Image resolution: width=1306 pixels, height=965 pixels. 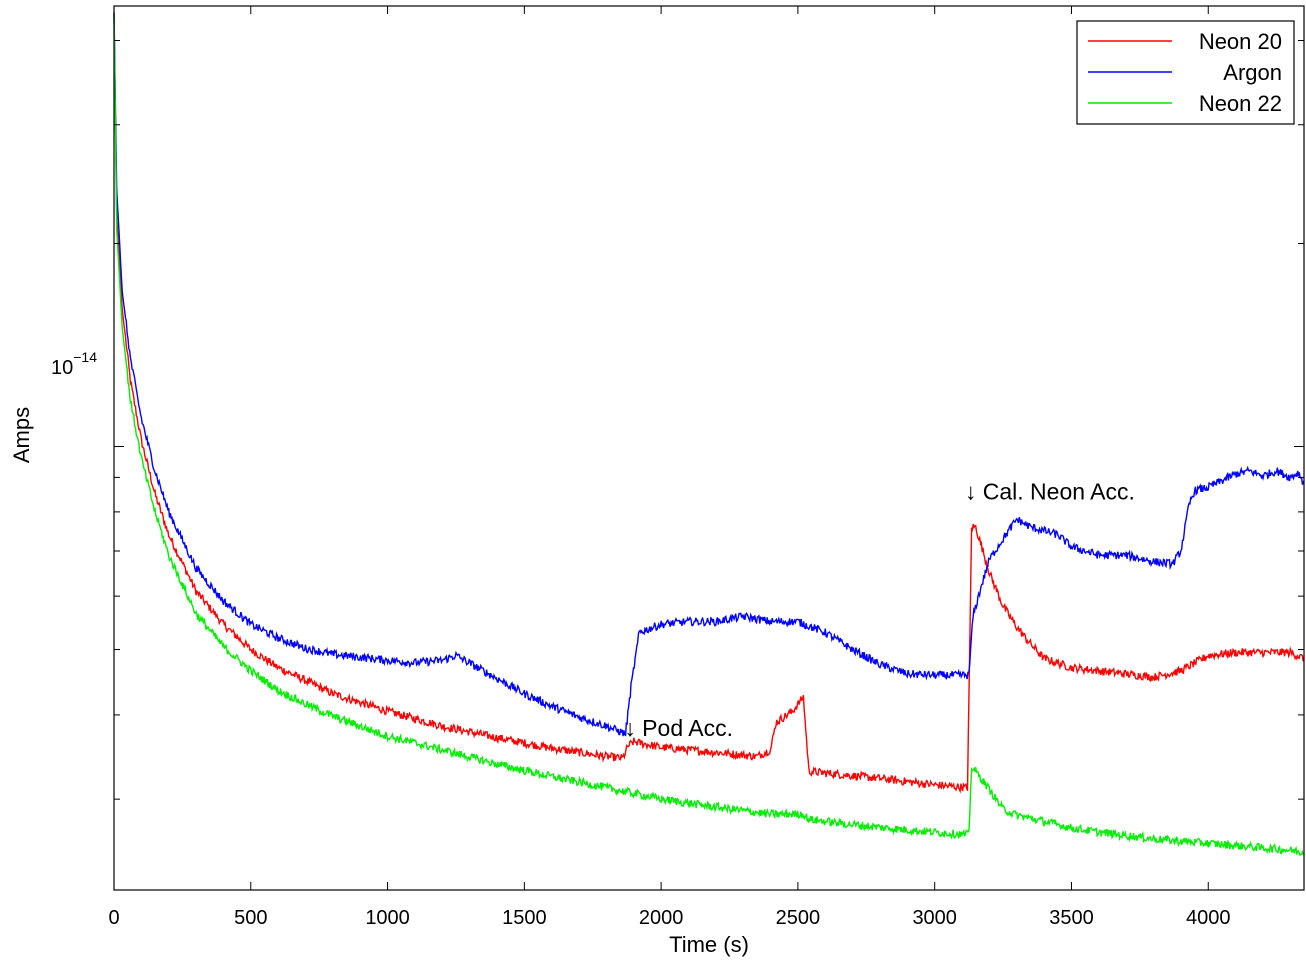 What do you see at coordinates (709, 944) in the screenshot?
I see `x-axis-label: Time (s)` at bounding box center [709, 944].